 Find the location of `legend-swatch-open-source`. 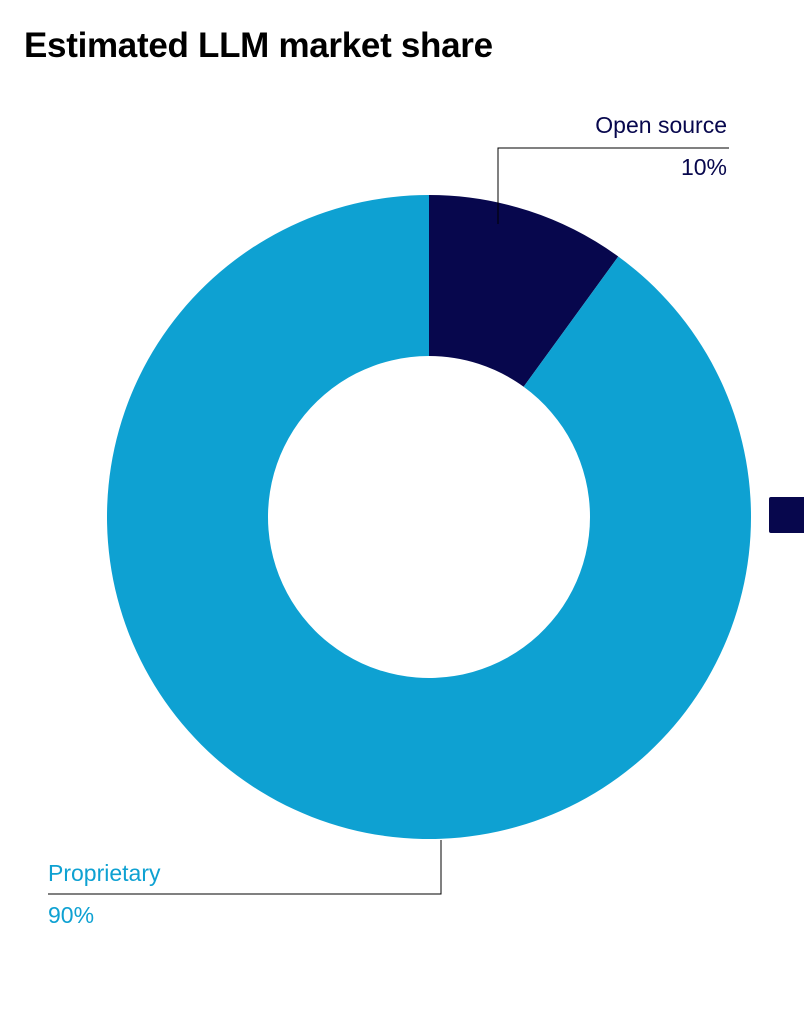

legend-swatch-open-source is located at coordinates (786, 515).